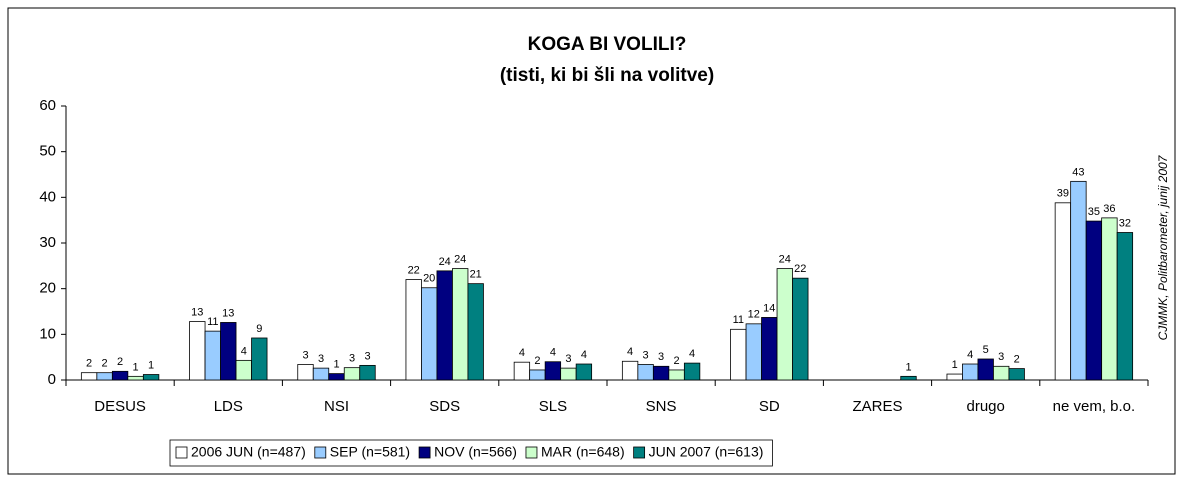  I want to click on value-label: 21, so click(476, 275).